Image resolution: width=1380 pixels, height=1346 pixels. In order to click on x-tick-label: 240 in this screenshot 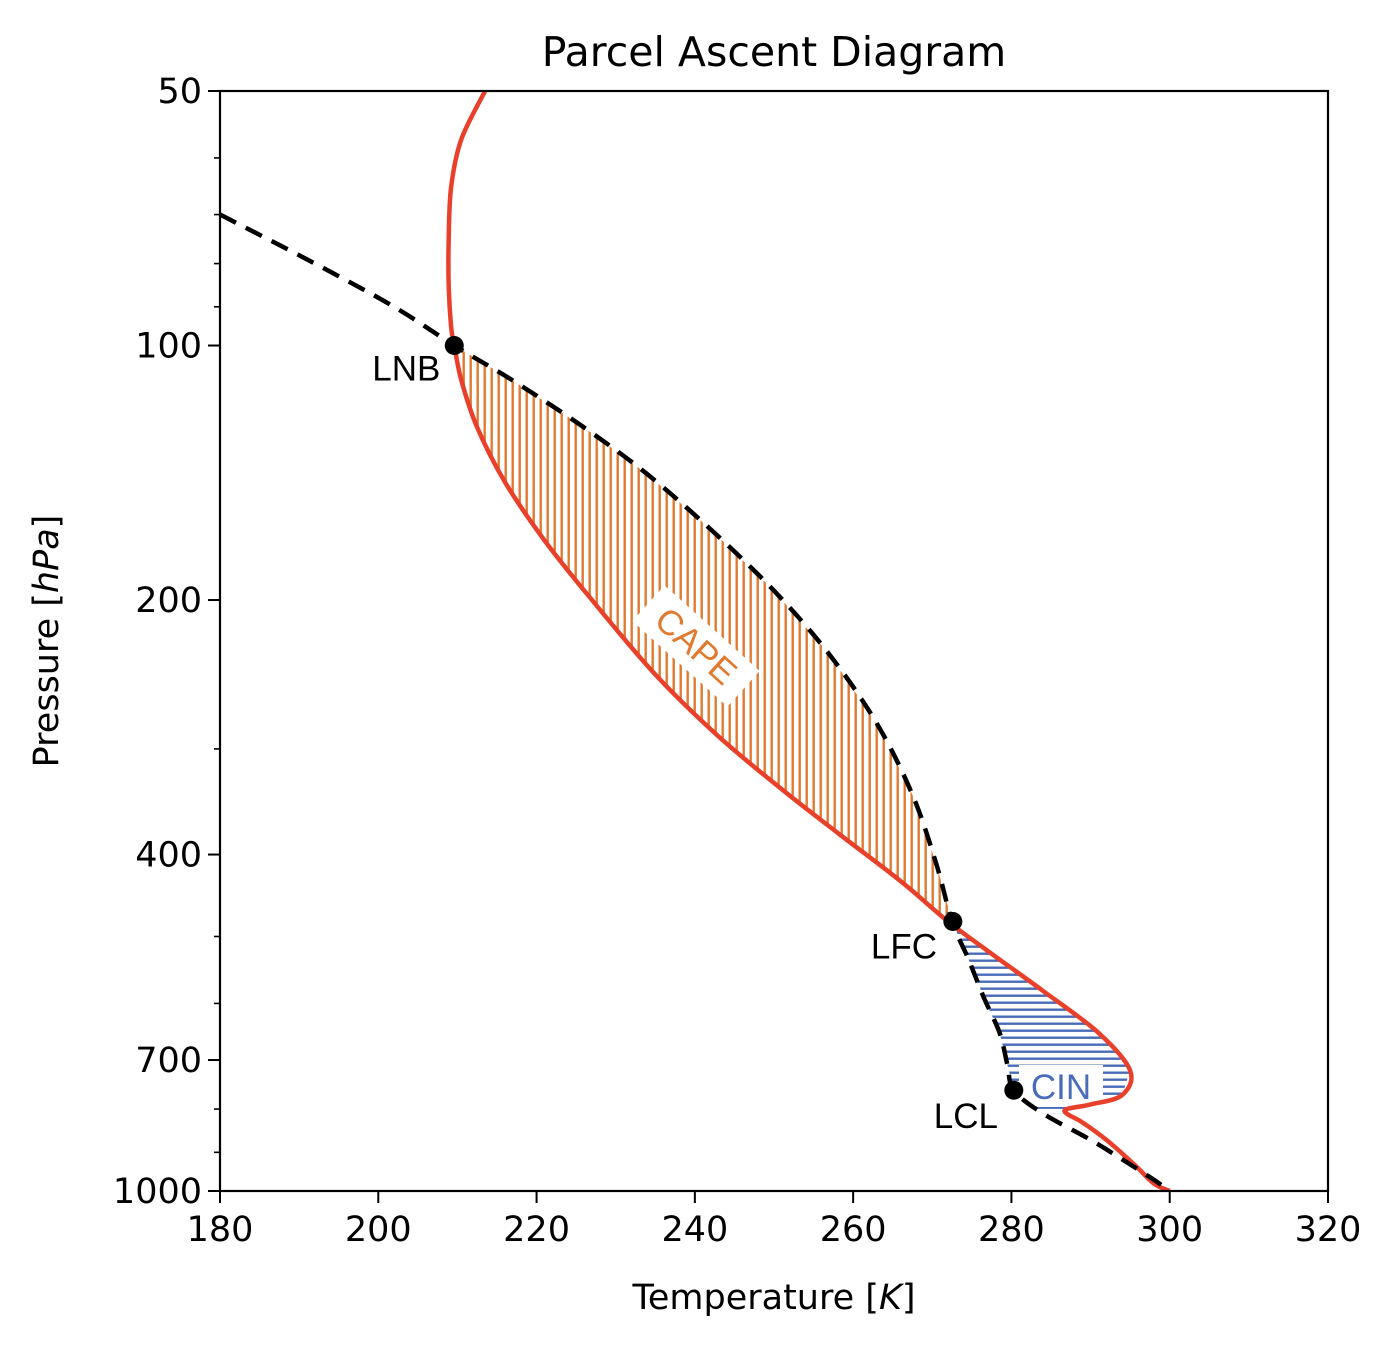, I will do `click(694, 1230)`.